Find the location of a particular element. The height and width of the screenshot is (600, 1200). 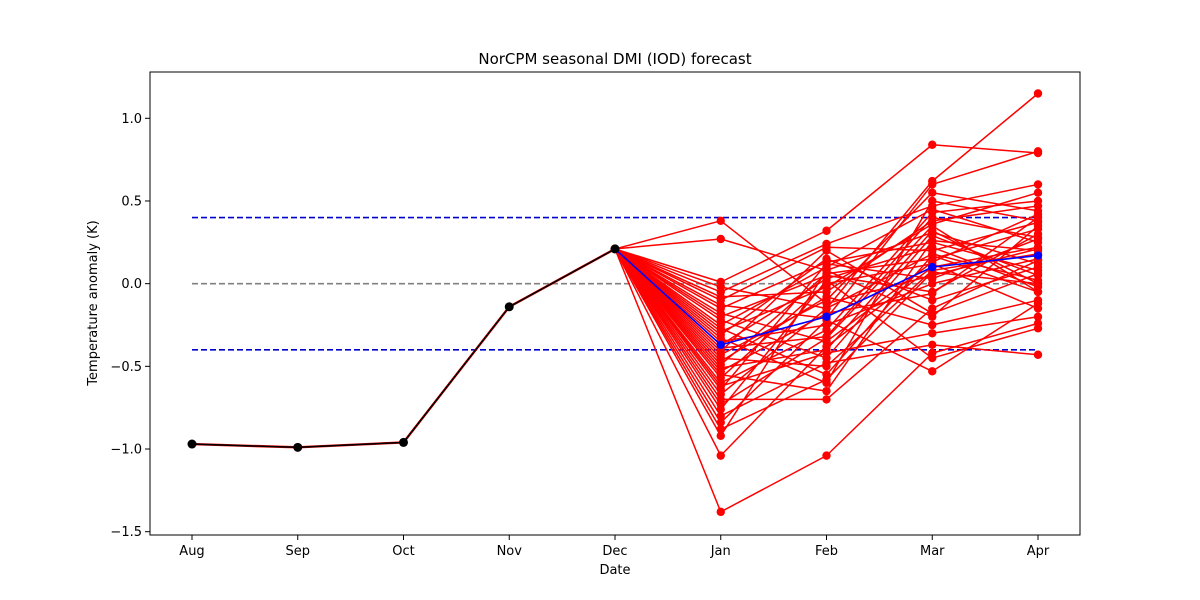

y-axis-ticks: −1.5 −1.0 −0.5 0.0 0.5 1.0 is located at coordinates (130, 326).